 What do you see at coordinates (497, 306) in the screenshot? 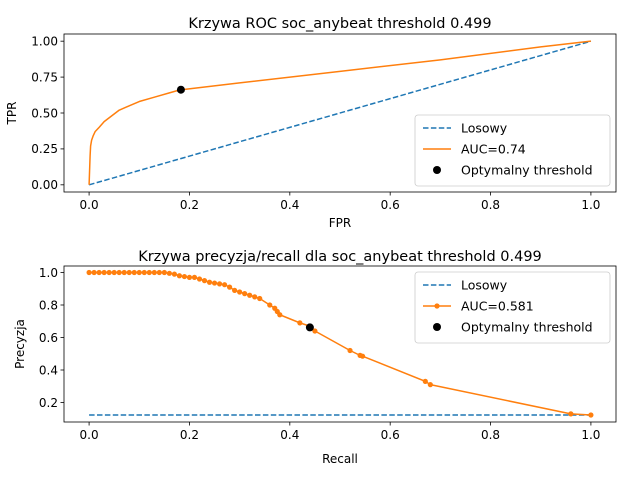
I see `legend-label: AUC=0.581` at bounding box center [497, 306].